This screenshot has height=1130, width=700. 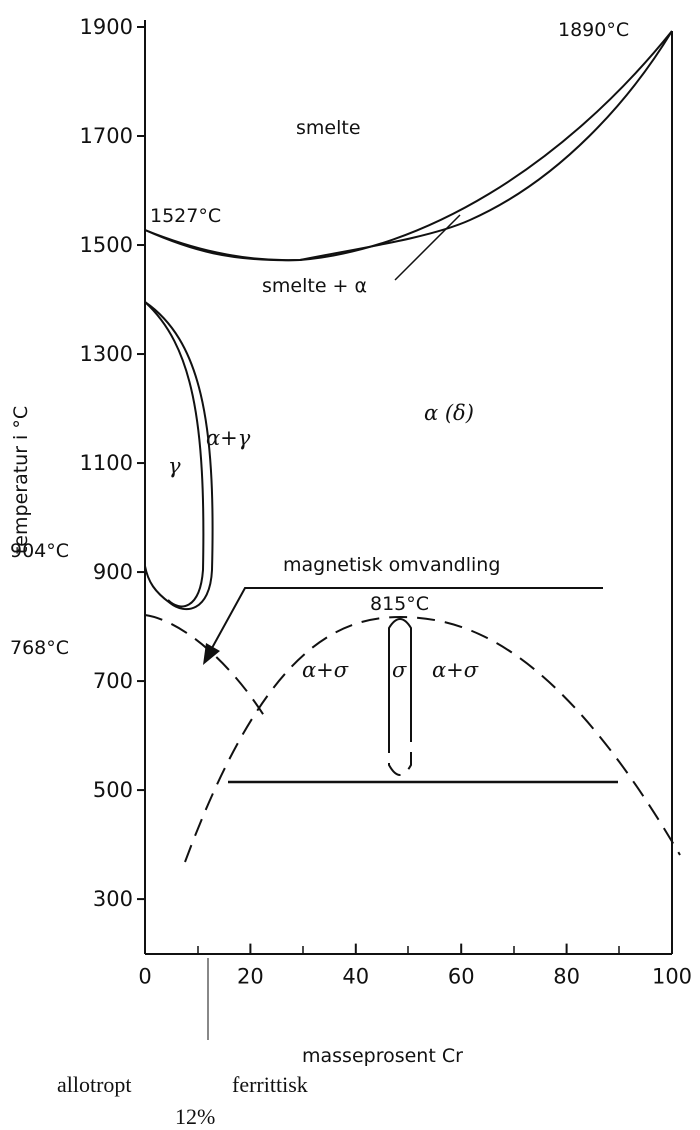 What do you see at coordinates (174, 466) in the screenshot?
I see `label: γ` at bounding box center [174, 466].